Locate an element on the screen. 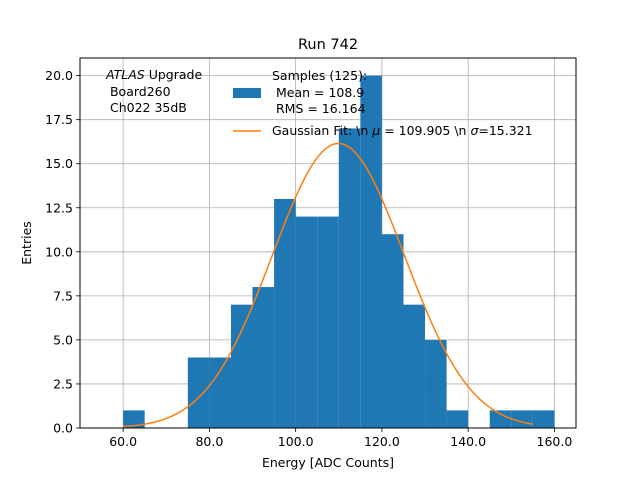 The height and width of the screenshot is (480, 640). legend-mean-line: Mean = 108.9 is located at coordinates (318, 92).